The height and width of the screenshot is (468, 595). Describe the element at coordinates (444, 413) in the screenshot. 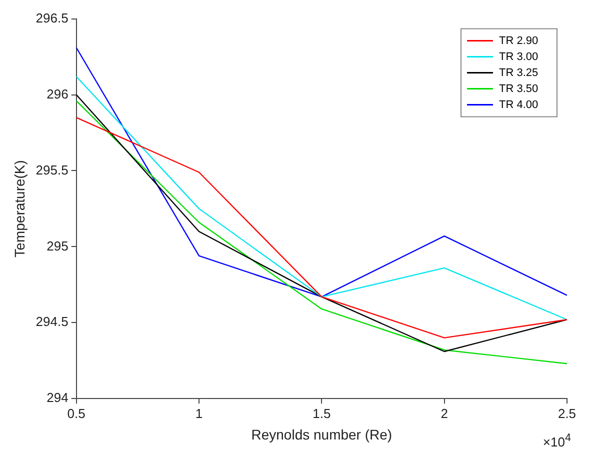

I see `x-tick-label: 2` at that location.